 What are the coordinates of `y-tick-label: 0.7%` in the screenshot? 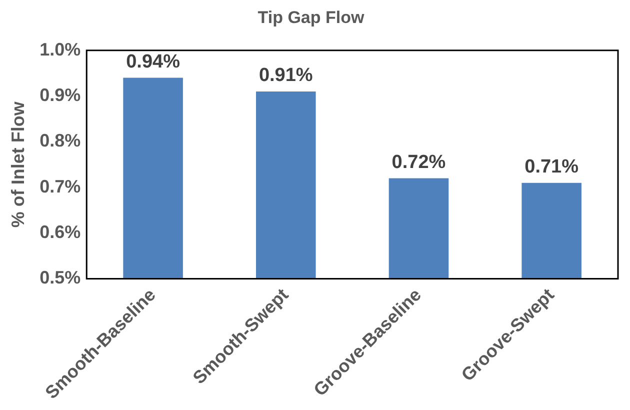 It's located at (60, 186).